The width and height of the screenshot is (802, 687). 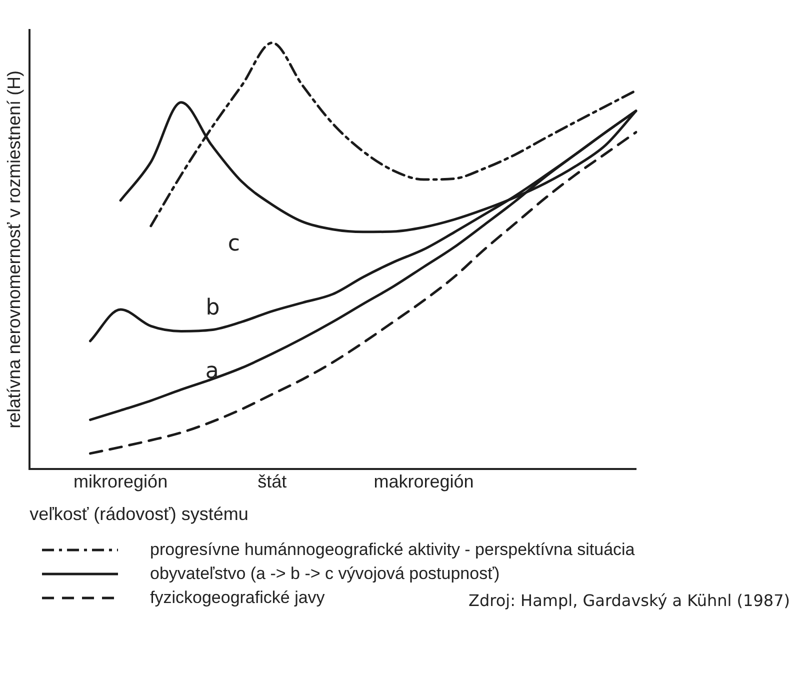 I want to click on legend-label: obyvateľstvo (a -> b -> c vývojová postupnosť), so click(x=325, y=574).